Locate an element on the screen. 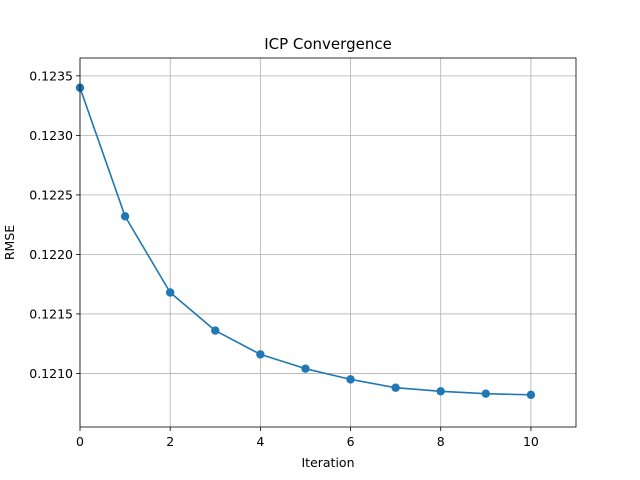  x-tick-label: 2 is located at coordinates (170, 441).